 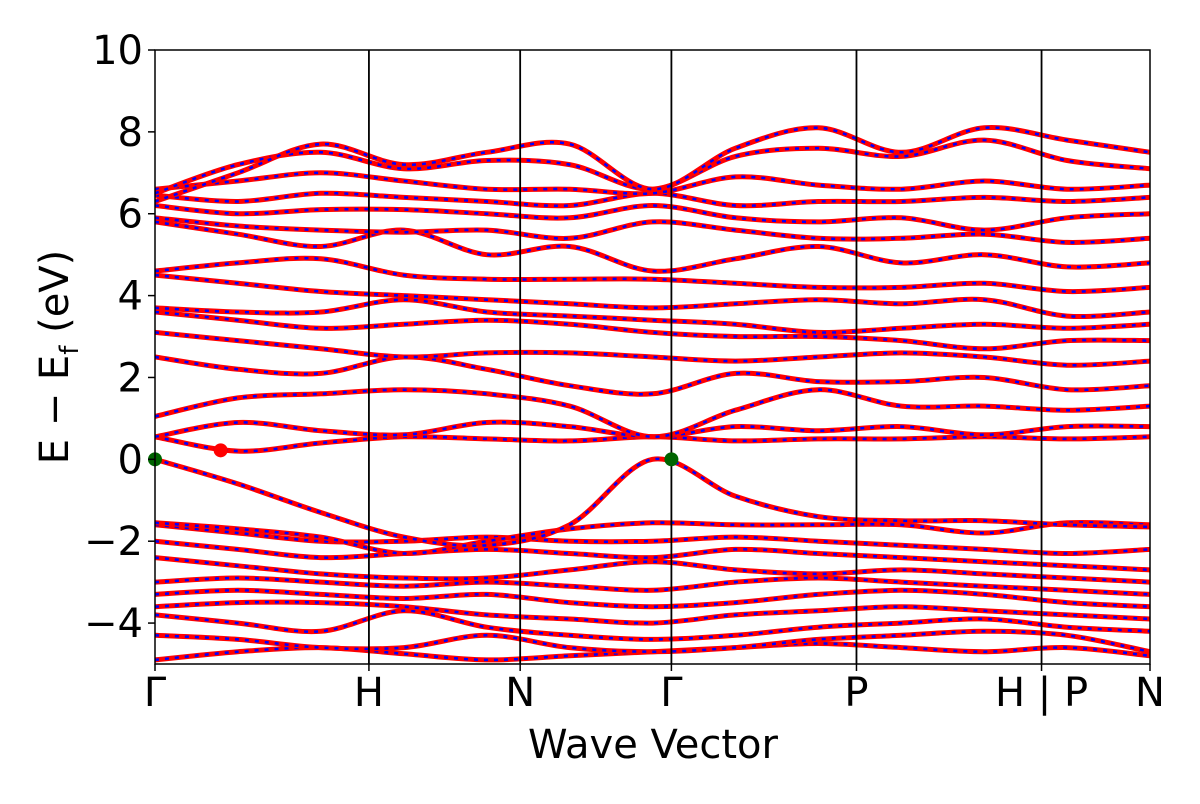 I want to click on y-tick-label-2: 0, so click(x=130, y=460).